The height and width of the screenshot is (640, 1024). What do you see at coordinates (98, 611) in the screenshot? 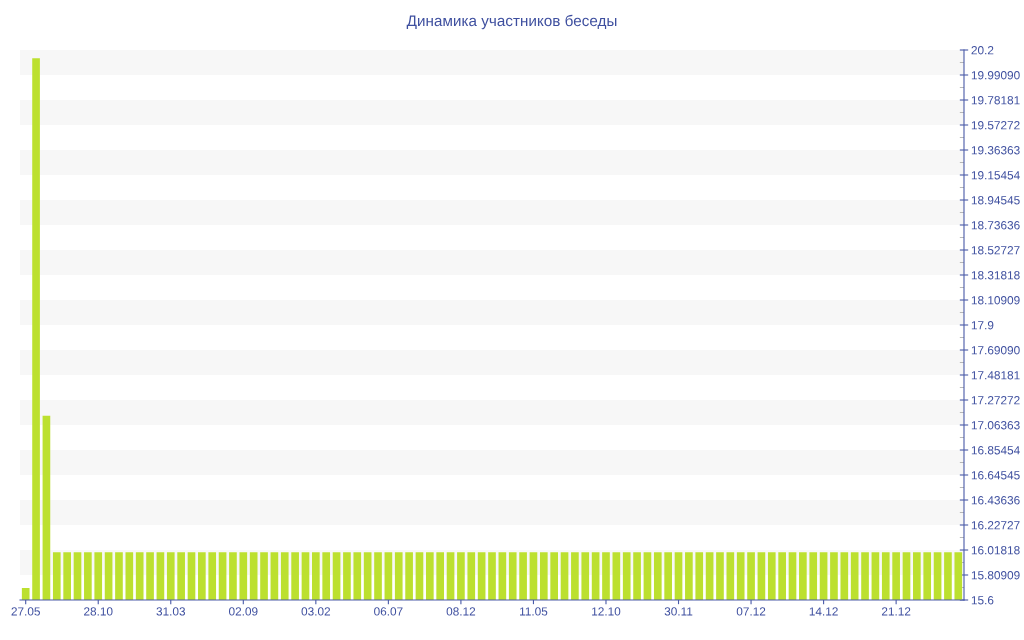
I see `x-tick-label: 28.10` at bounding box center [98, 611].